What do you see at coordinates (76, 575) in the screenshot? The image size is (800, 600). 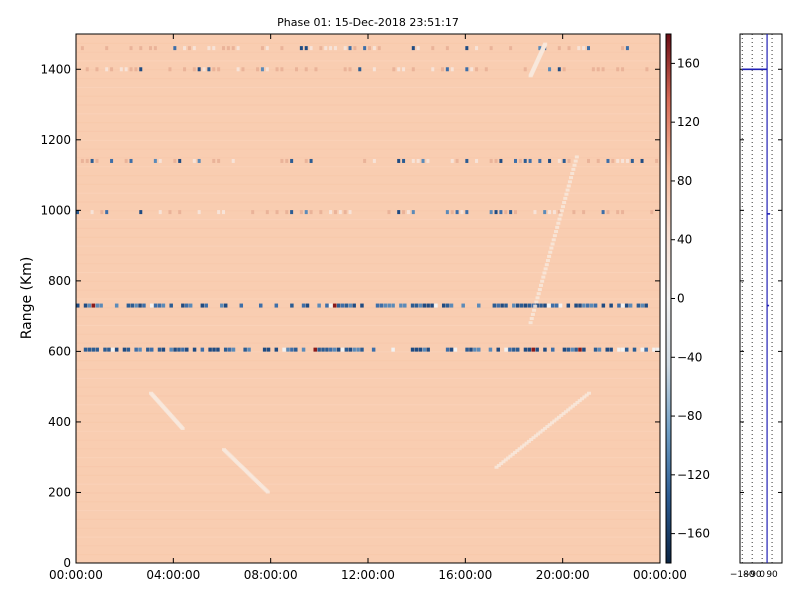 I see `x-tick-label: 00:00:00` at bounding box center [76, 575].